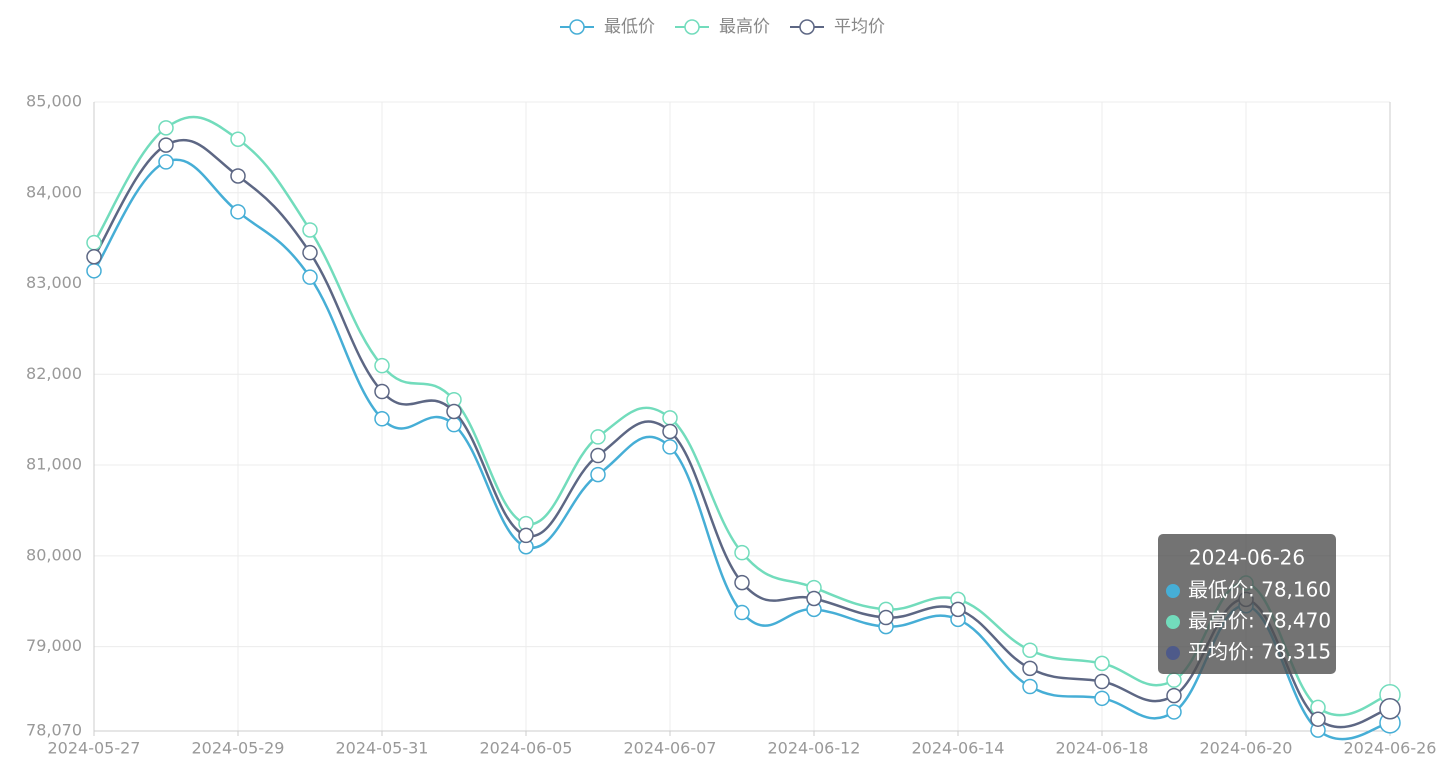  What do you see at coordinates (1246, 748) in the screenshot?
I see `x-tick-label: 2024-06-20` at bounding box center [1246, 748].